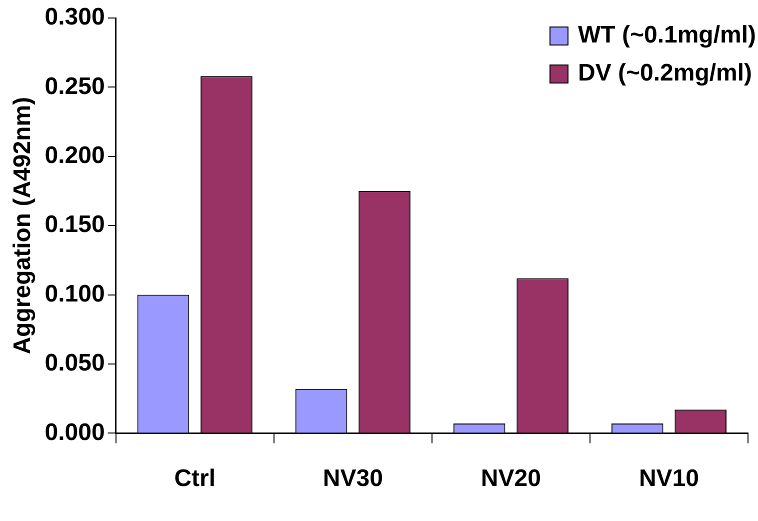  Describe the element at coordinates (665, 73) in the screenshot. I see `legend-label: DV (~0.2mg/ml)` at that location.